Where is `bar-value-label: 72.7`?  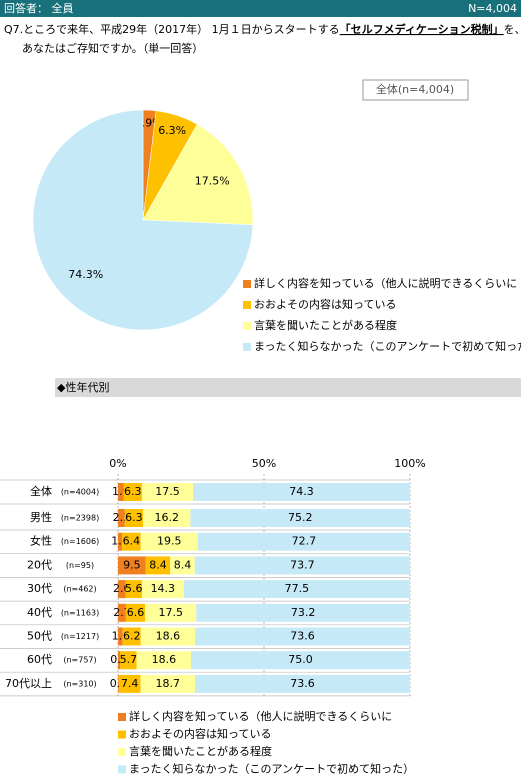
bar-value-label: 72.7 is located at coordinates (304, 541).